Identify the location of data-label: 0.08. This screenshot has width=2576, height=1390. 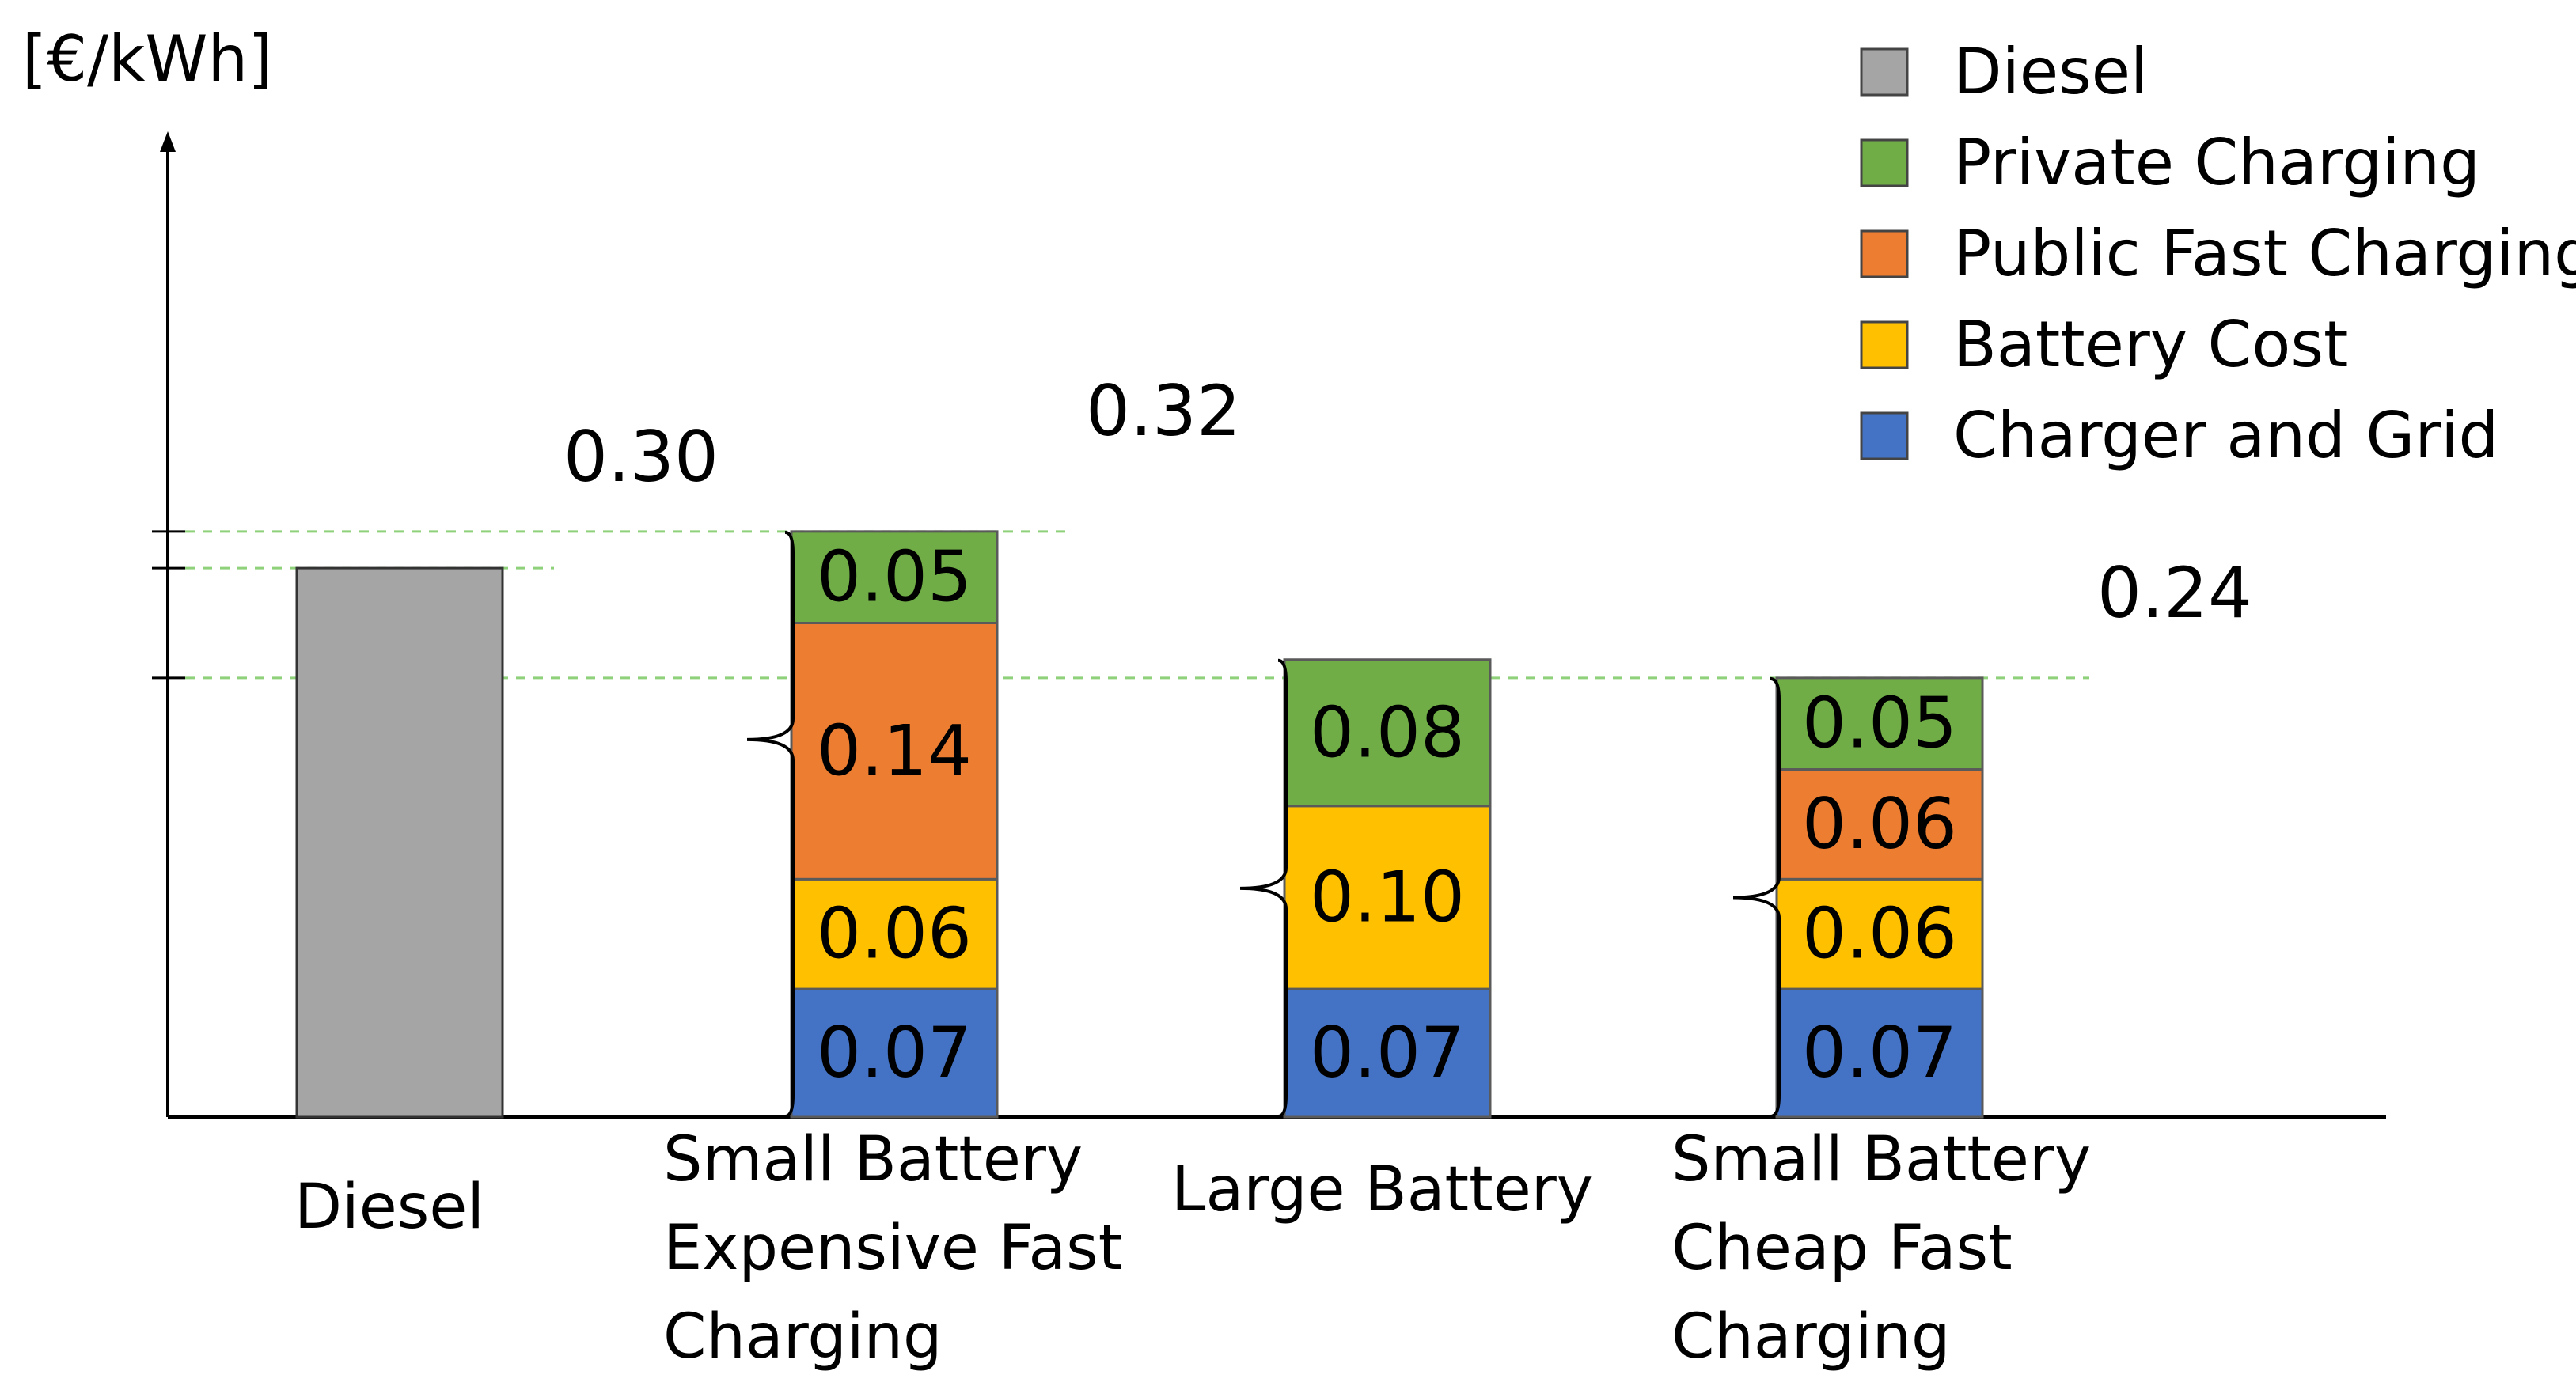
(1387, 732).